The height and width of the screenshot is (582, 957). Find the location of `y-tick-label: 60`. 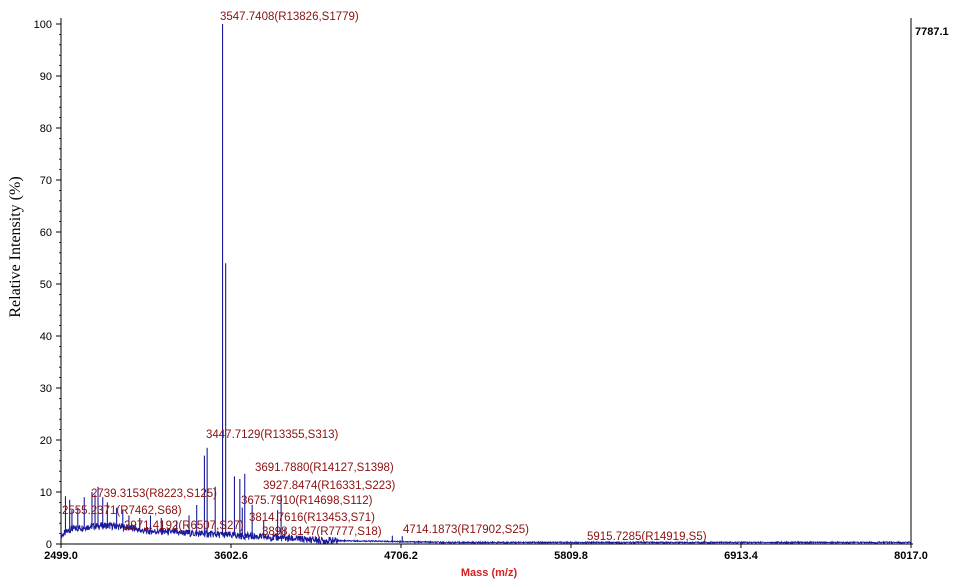

y-tick-label: 60 is located at coordinates (46, 233).